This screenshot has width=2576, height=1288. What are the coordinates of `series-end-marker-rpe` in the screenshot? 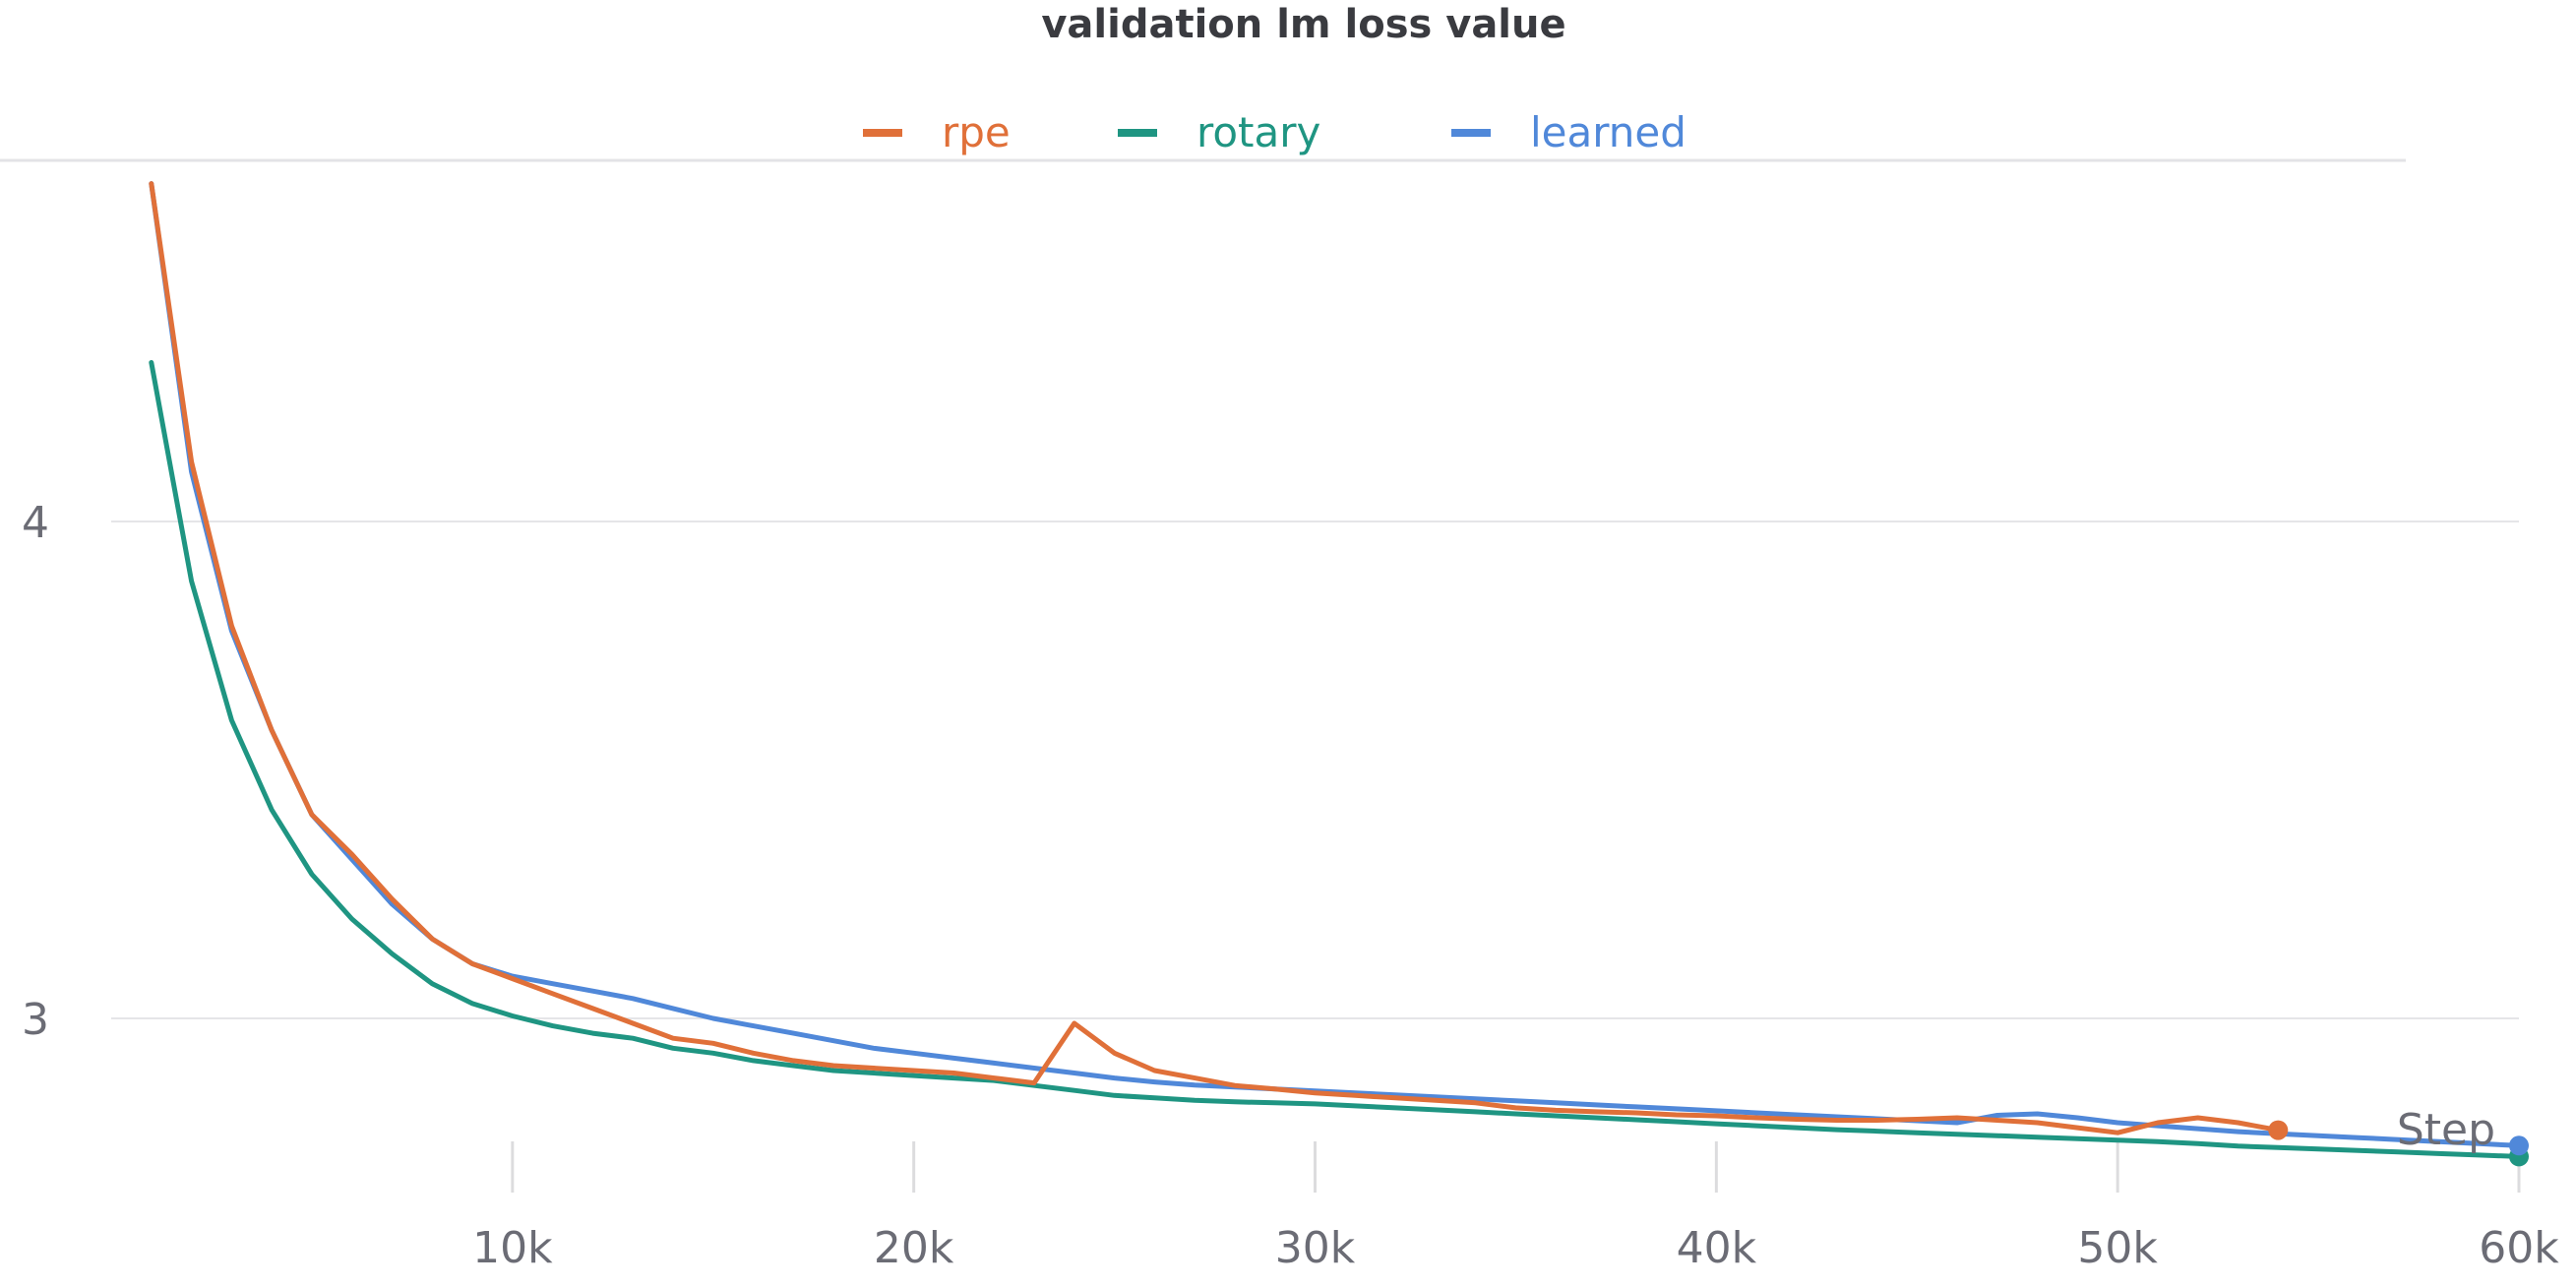 It's located at (2278, 1130).